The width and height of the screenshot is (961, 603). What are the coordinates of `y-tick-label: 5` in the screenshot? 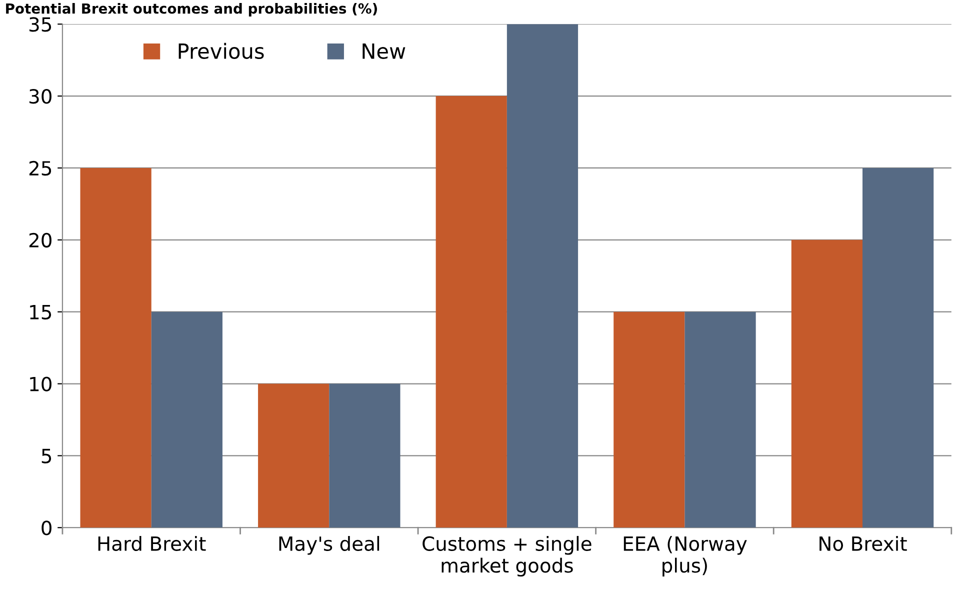 It's located at (47, 456).